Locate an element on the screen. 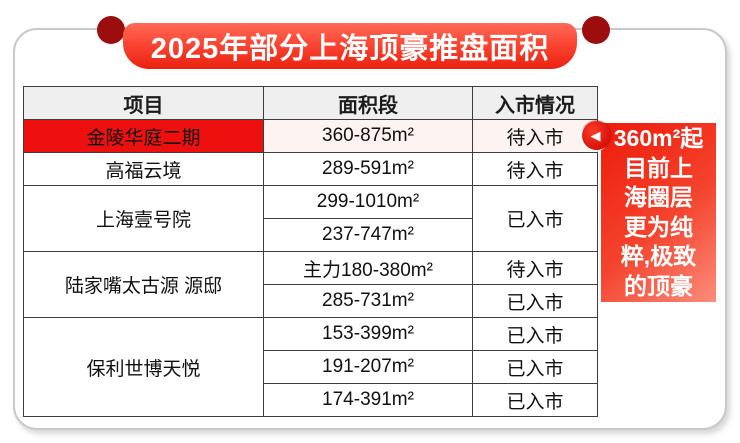 The width and height of the screenshot is (740, 443). table-row: 174-391m² 已入市 is located at coordinates (311, 400).